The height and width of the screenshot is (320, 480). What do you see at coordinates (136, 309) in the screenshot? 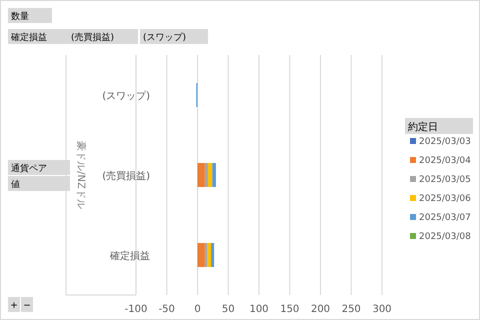
I see `x-tick-label: -100` at bounding box center [136, 309].